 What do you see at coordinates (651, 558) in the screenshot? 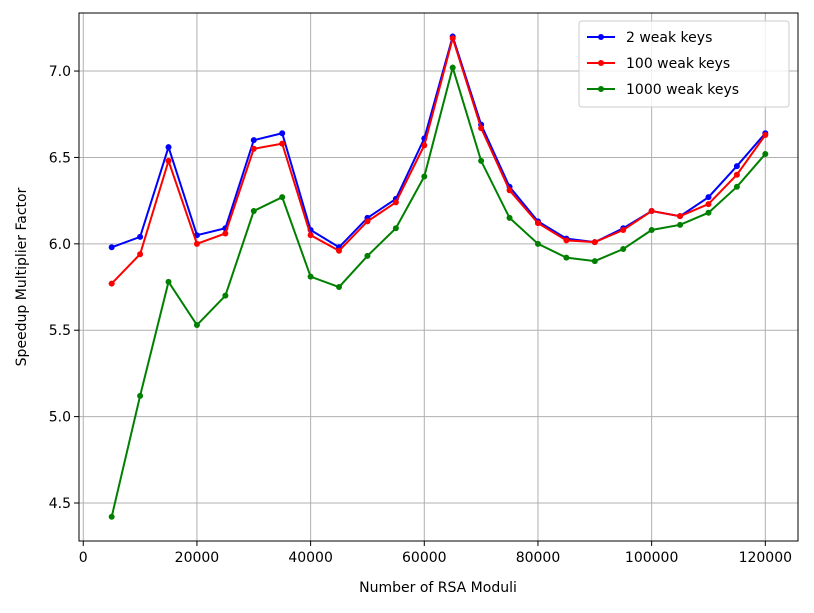
I see `x-tick-label: 100000` at bounding box center [651, 558].